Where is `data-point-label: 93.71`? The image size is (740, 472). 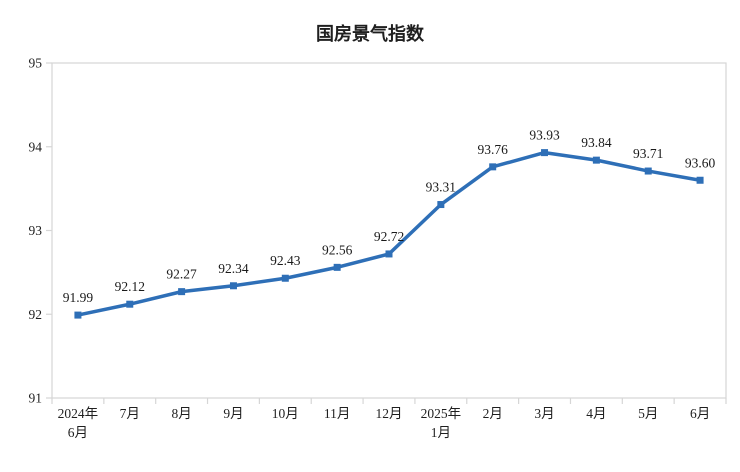
data-point-label: 93.71 is located at coordinates (648, 153).